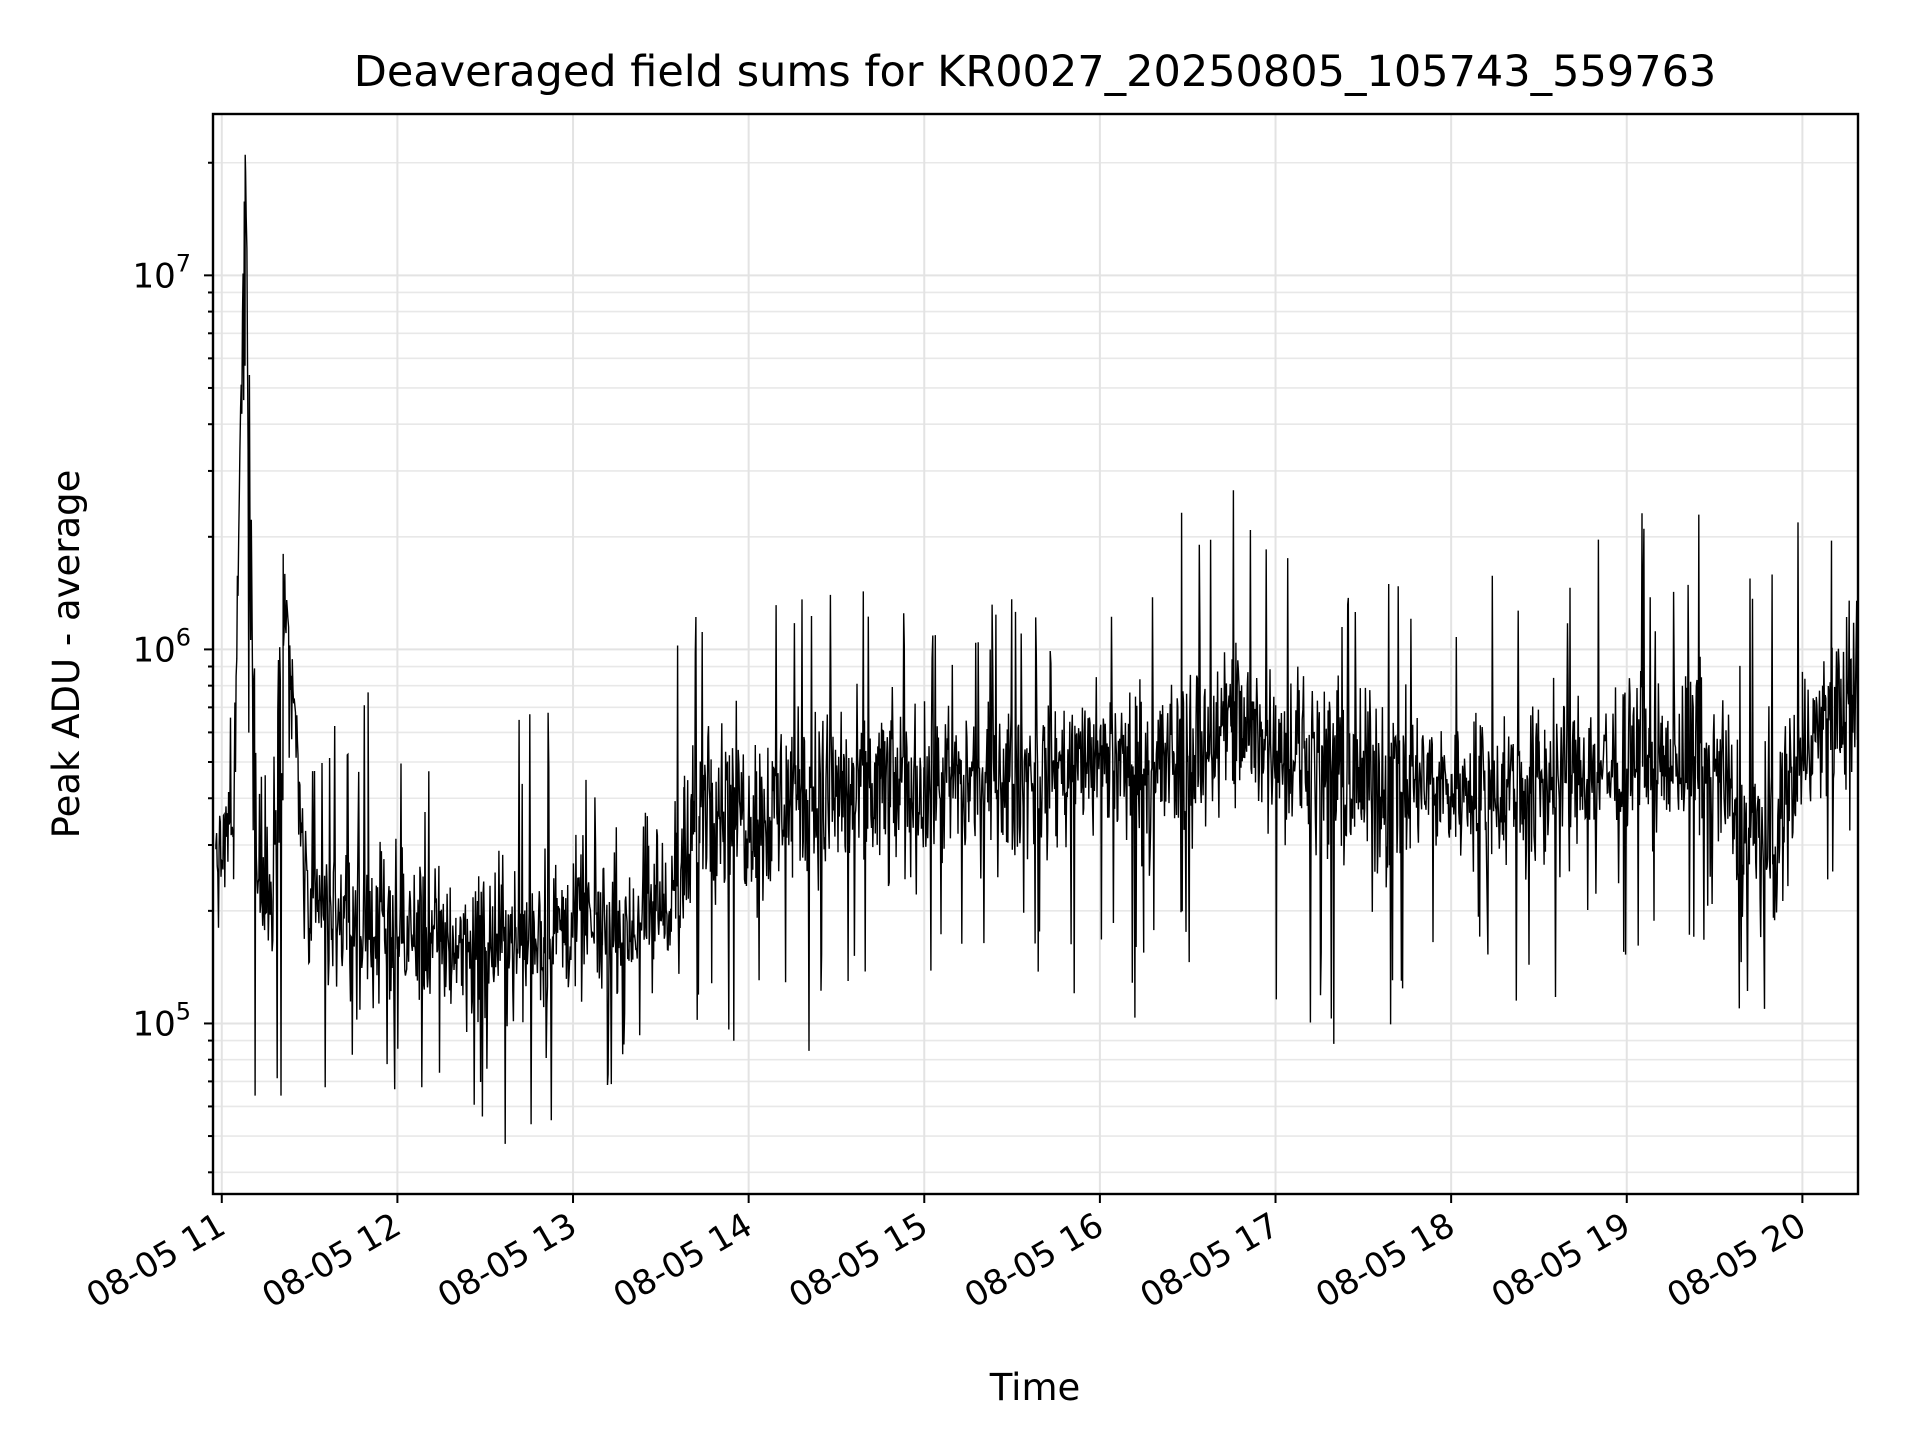 The height and width of the screenshot is (1440, 1920). I want to click on x-axis-label: Time, so click(1035, 1387).